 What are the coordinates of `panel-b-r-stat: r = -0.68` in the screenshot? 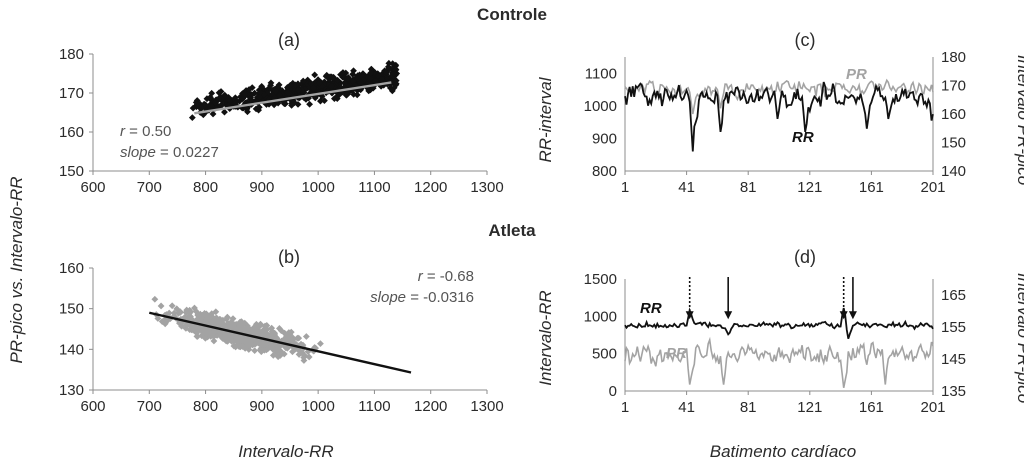 It's located at (446, 276).